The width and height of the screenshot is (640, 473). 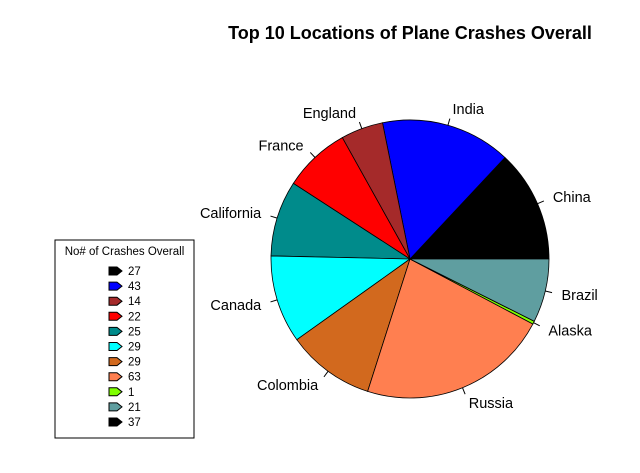 I want to click on legend-box, so click(x=124, y=339).